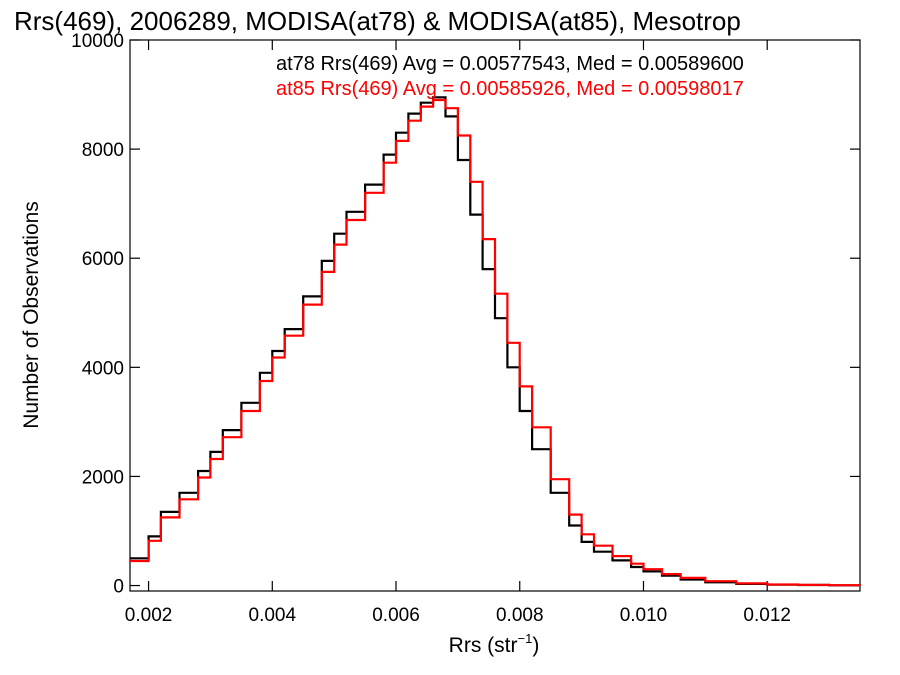 The height and width of the screenshot is (675, 900). I want to click on x-axis-label-main: Rrs (str, so click(483, 645).